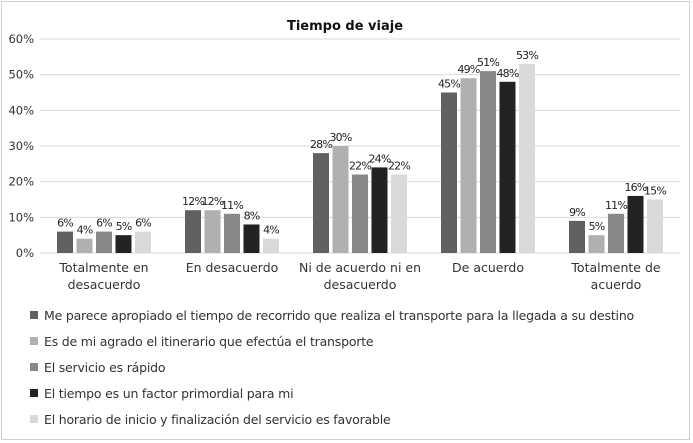 The image size is (693, 443). Describe the element at coordinates (345, 26) in the screenshot. I see `chart-title: Tiempo de viaje` at that location.